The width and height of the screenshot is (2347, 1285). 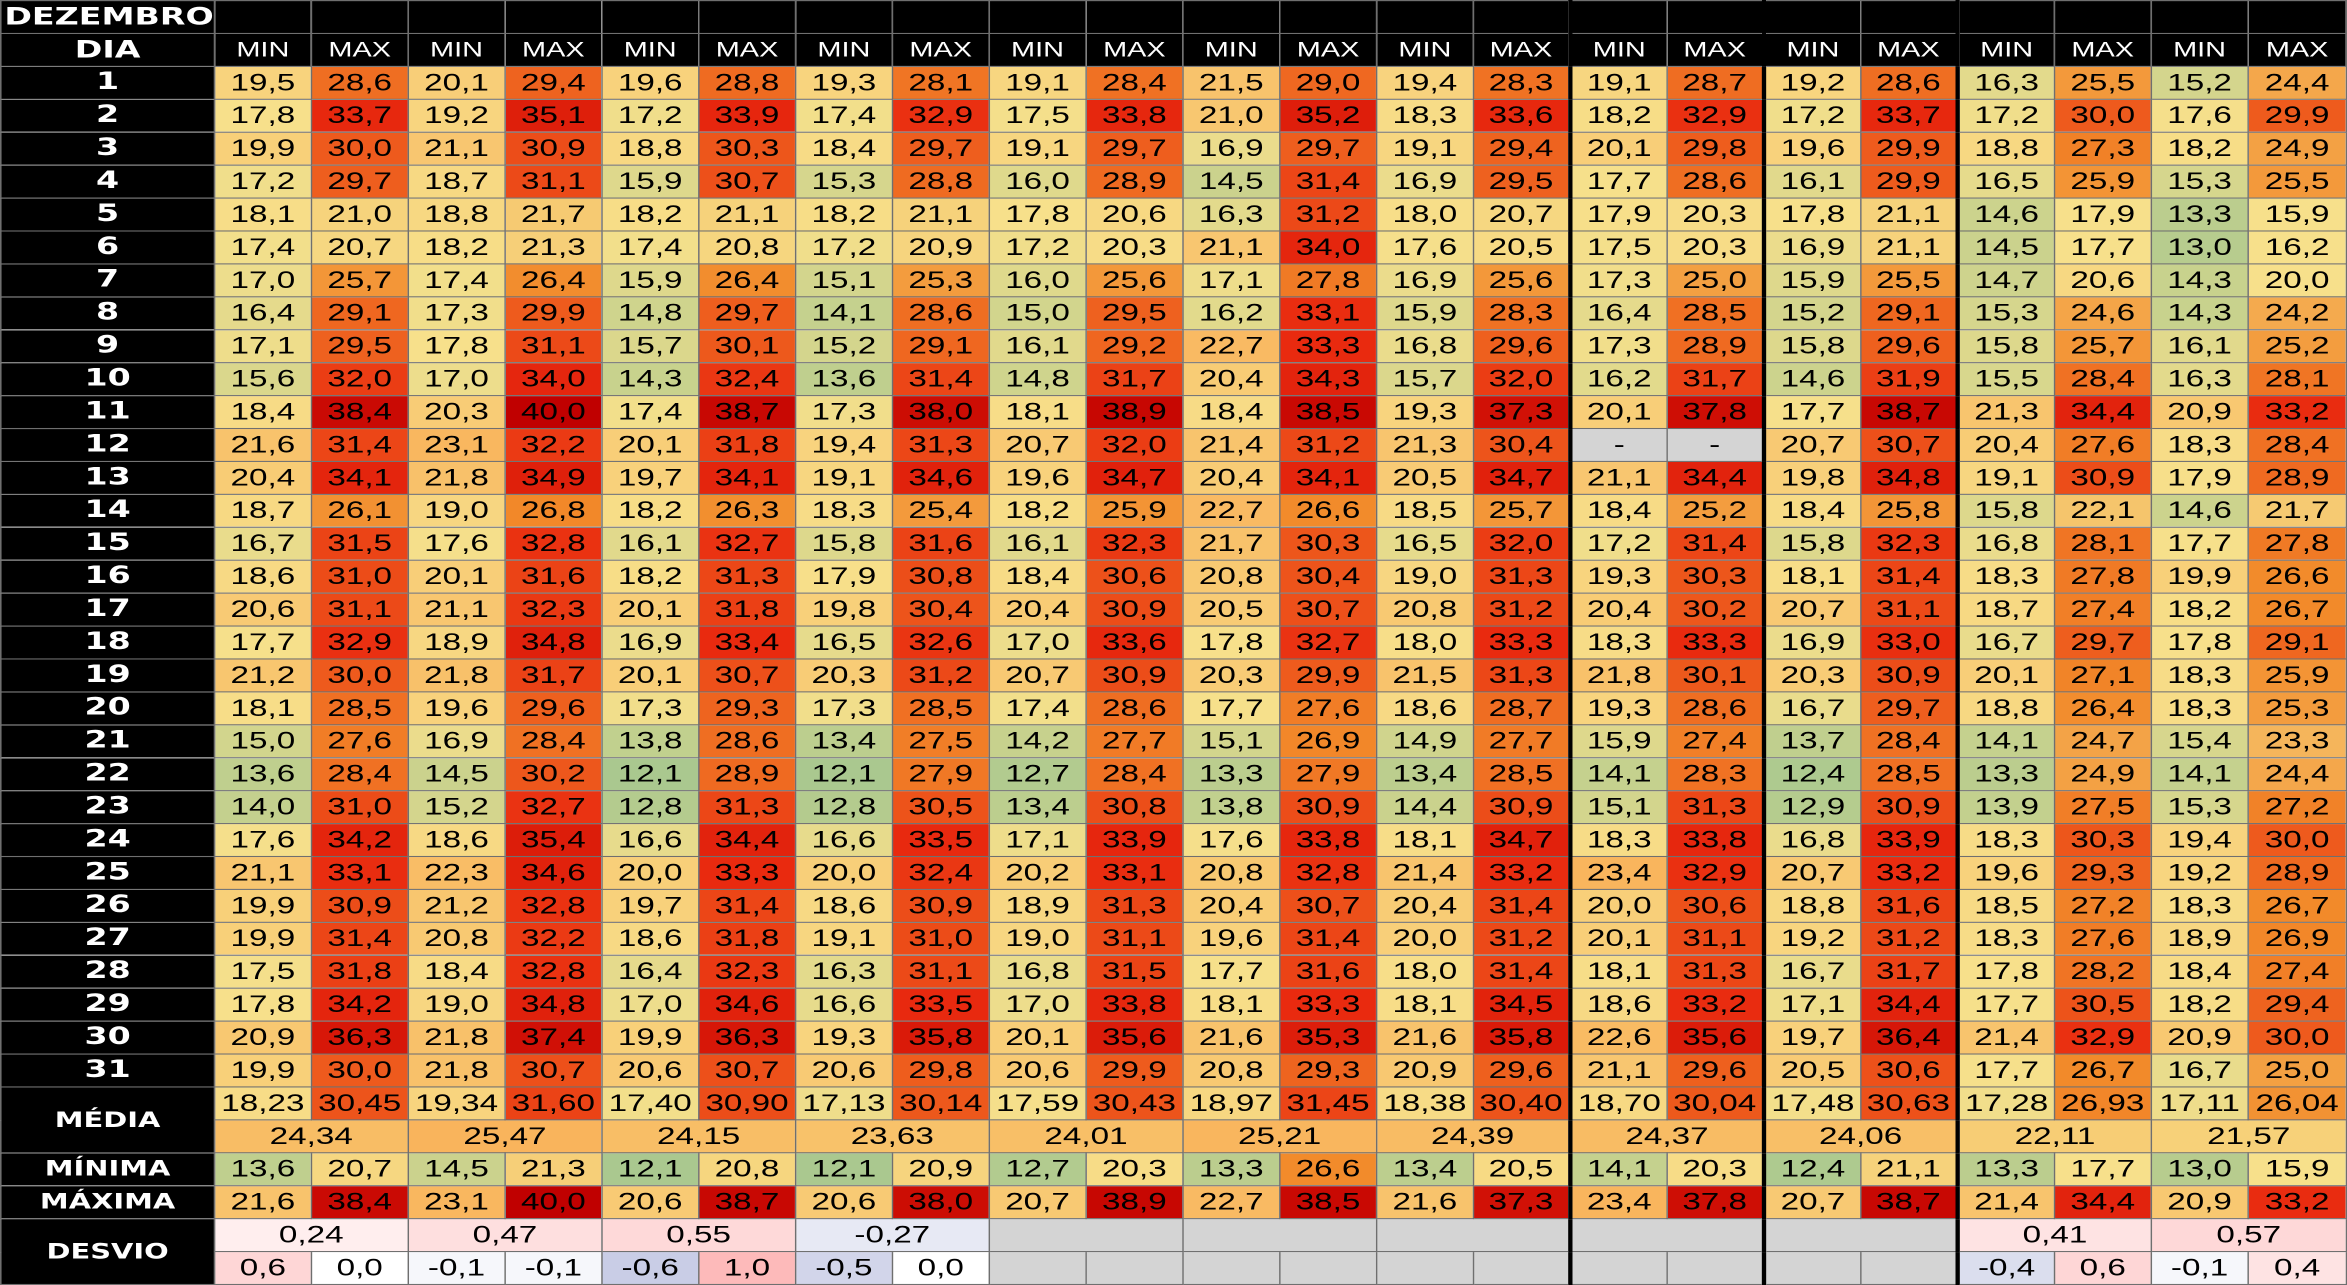 I want to click on max-temp-cell: 30,9, so click(x=1909, y=675).